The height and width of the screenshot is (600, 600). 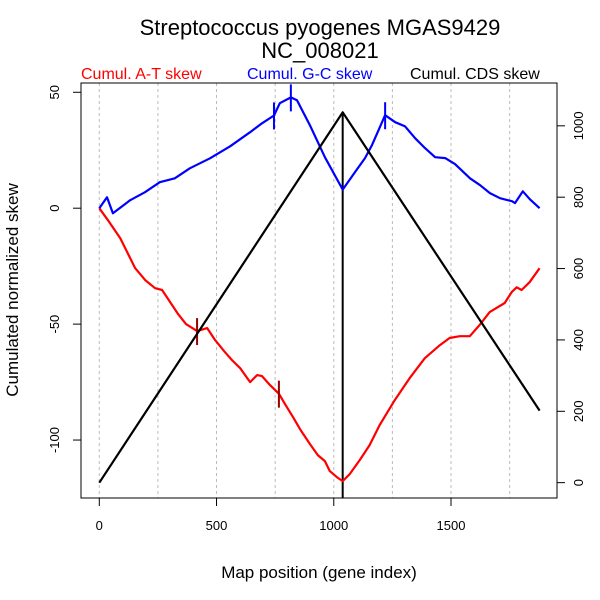 What do you see at coordinates (578, 340) in the screenshot?
I see `y-right-tick-label: 400` at bounding box center [578, 340].